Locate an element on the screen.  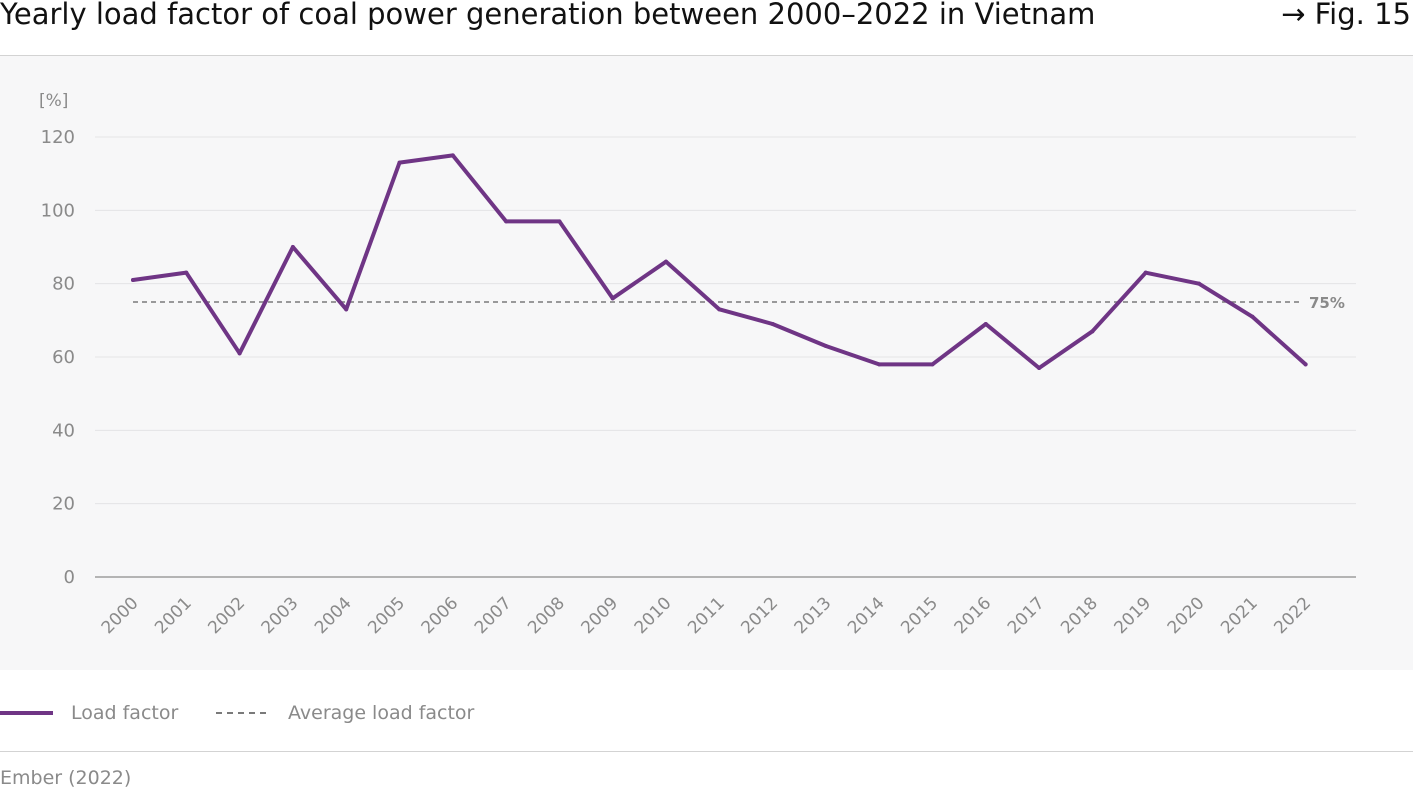
data-point-2003 is located at coordinates (292, 247).